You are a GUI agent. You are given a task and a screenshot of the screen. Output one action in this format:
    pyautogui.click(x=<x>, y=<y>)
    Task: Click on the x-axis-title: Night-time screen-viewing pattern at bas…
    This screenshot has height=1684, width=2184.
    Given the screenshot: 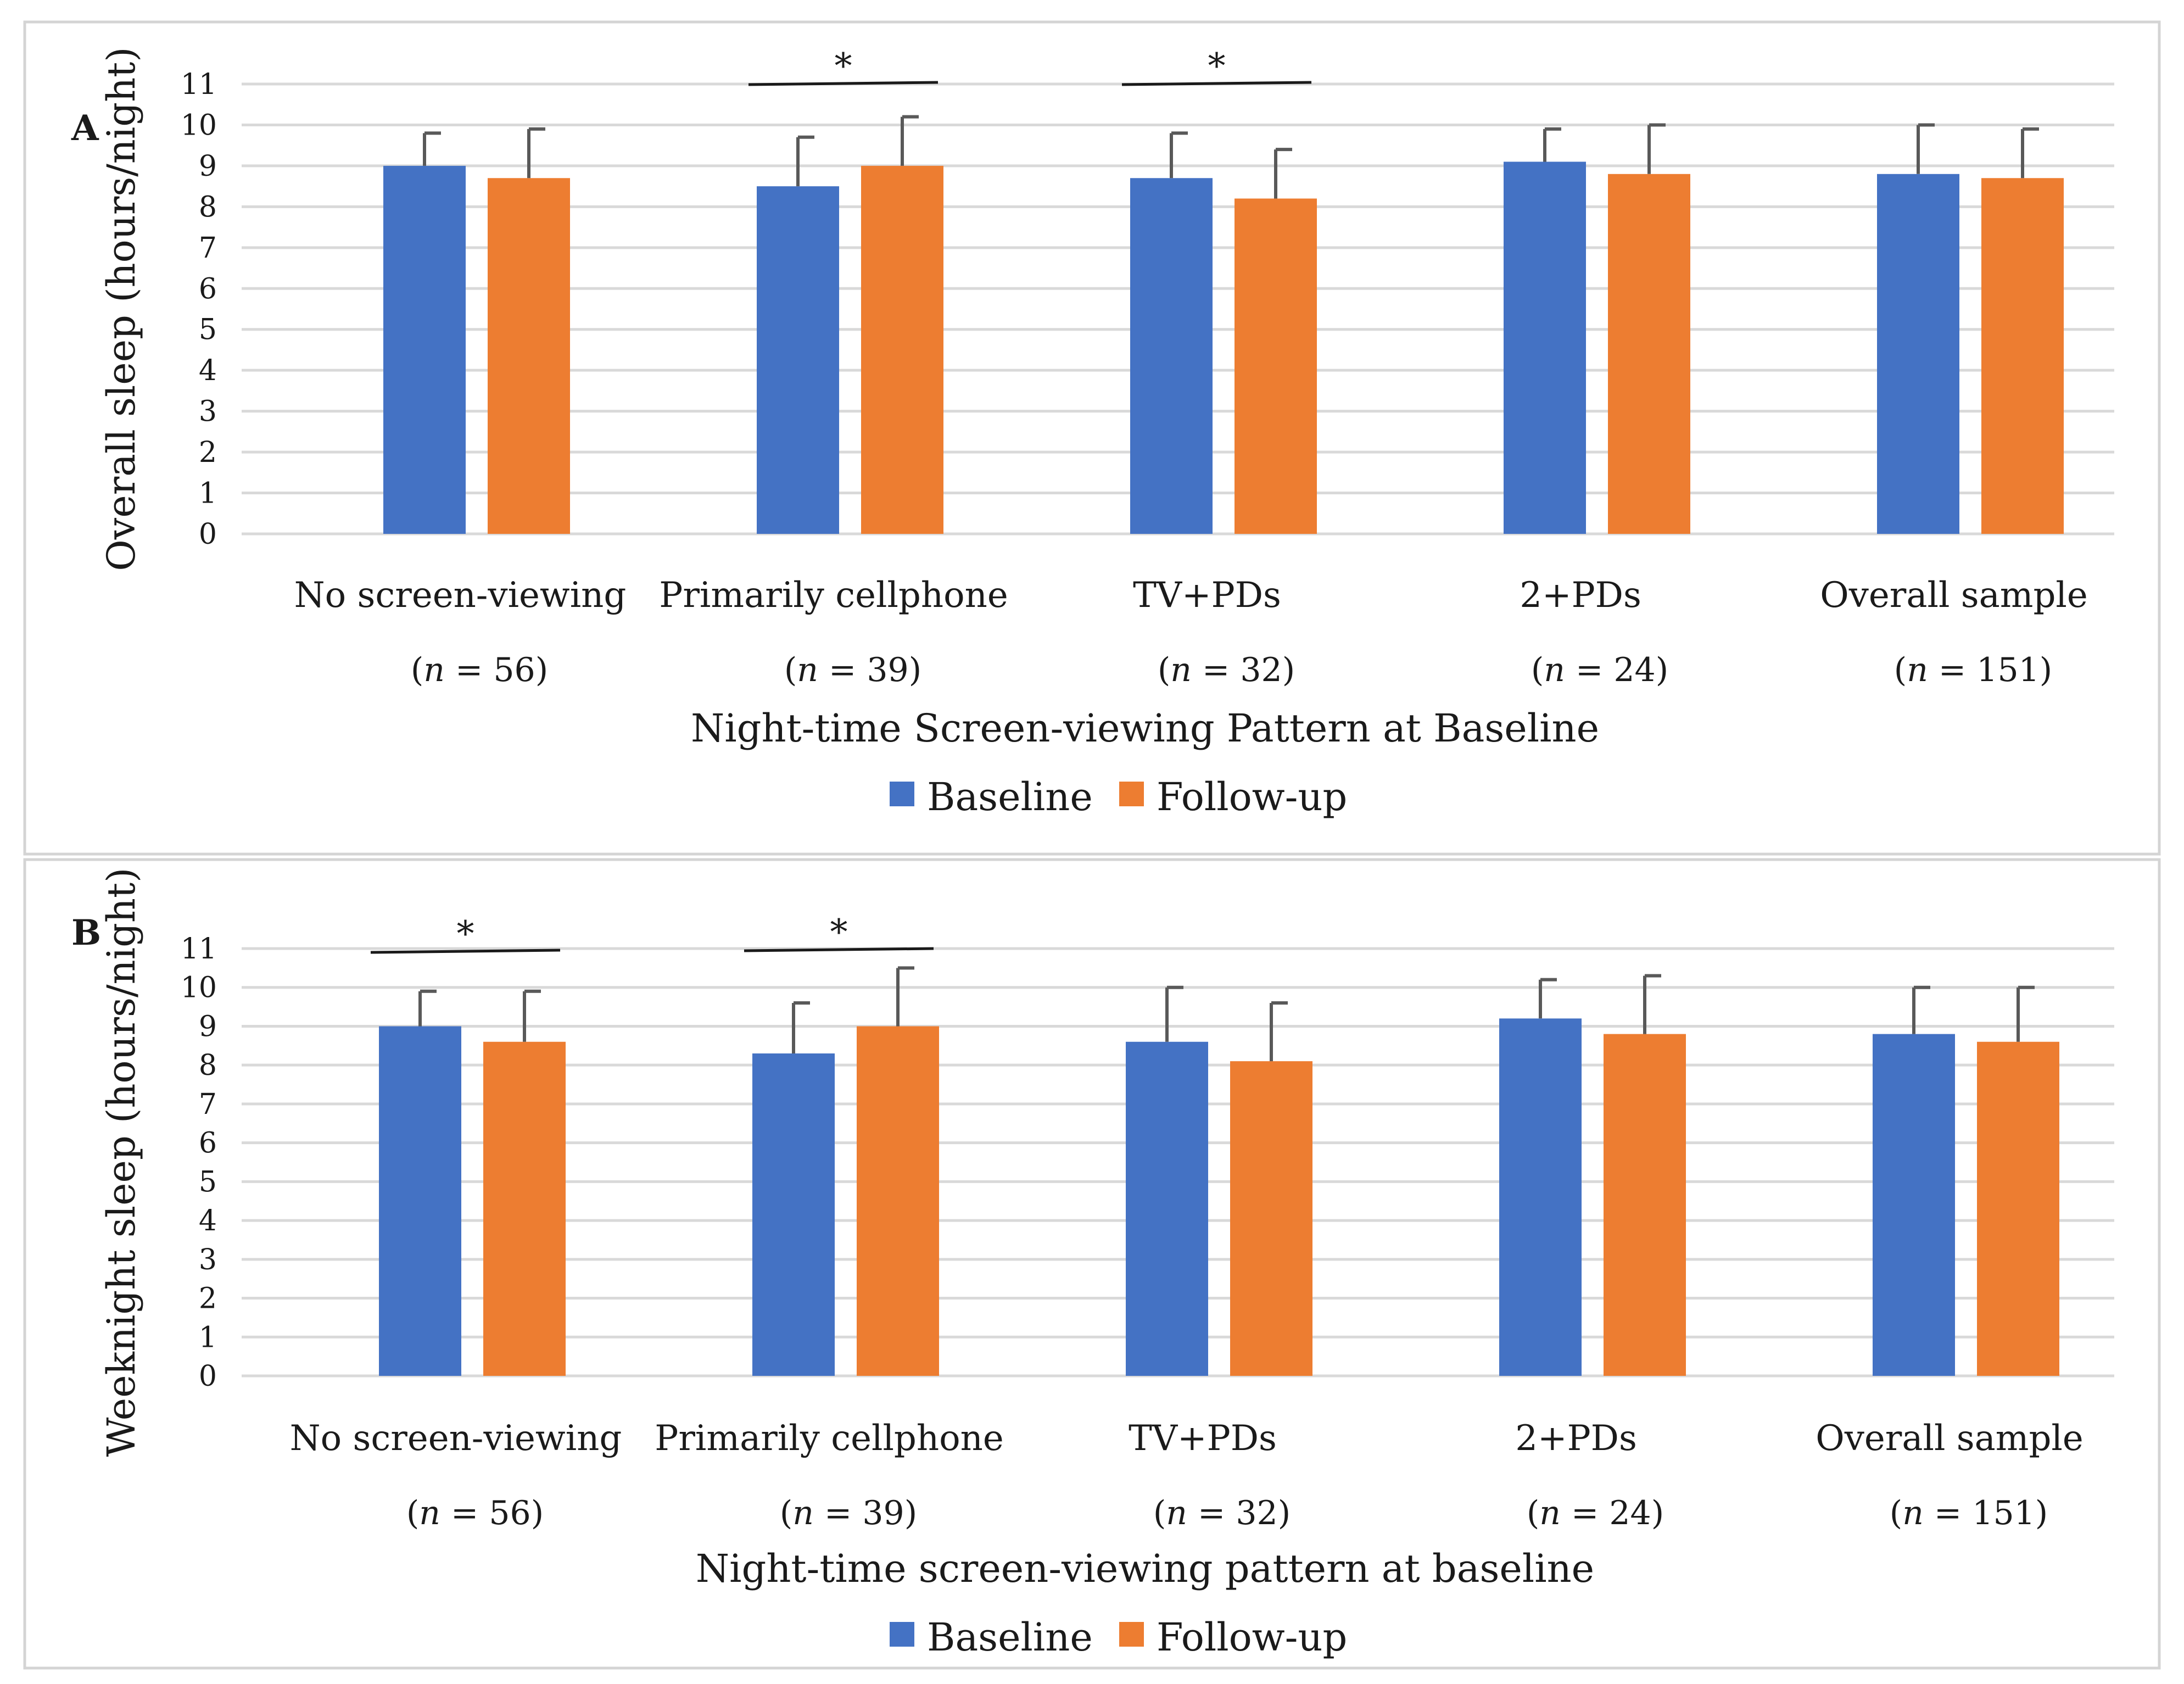 What is the action you would take?
    pyautogui.click(x=1145, y=1568)
    